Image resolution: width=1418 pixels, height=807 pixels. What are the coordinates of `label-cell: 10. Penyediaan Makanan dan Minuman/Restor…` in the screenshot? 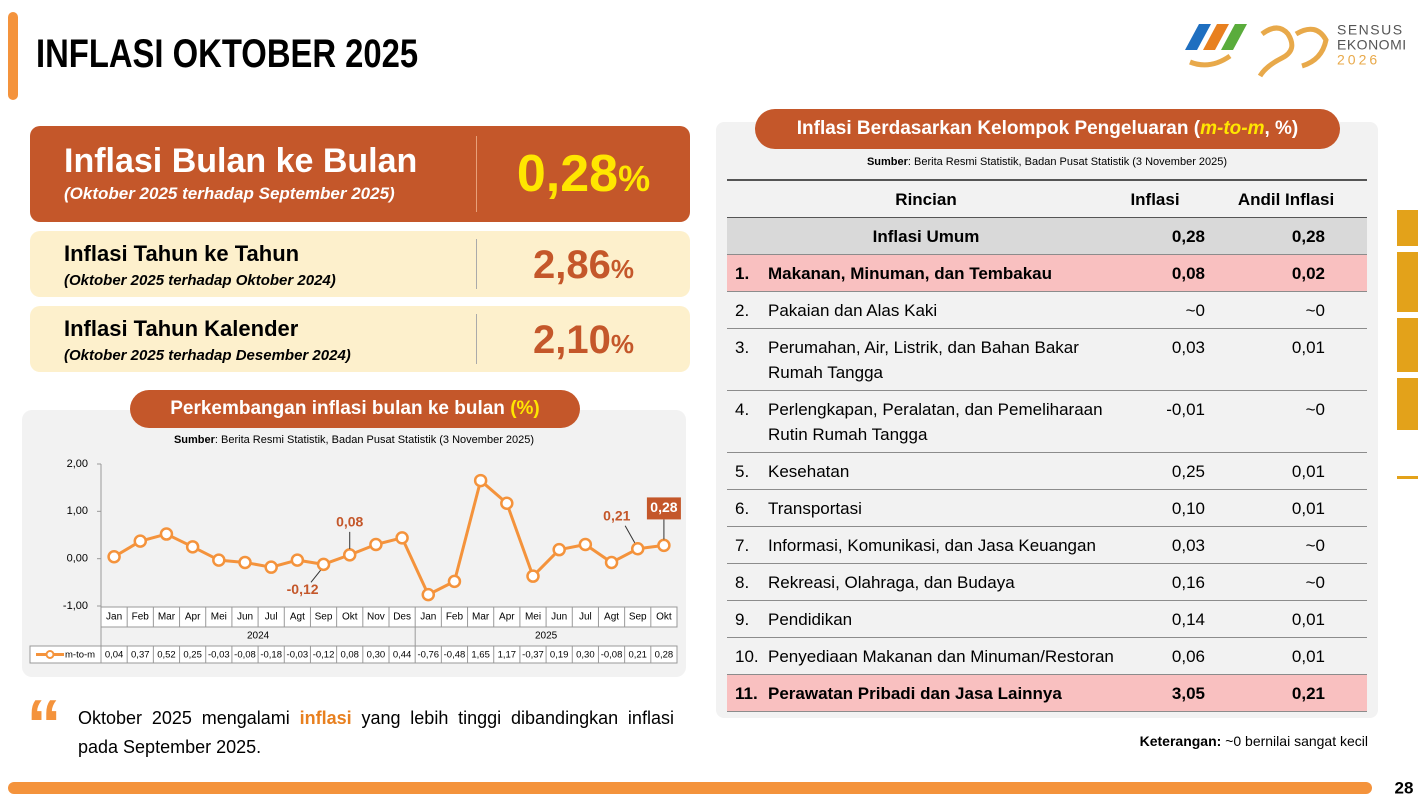 It's located at (926, 656).